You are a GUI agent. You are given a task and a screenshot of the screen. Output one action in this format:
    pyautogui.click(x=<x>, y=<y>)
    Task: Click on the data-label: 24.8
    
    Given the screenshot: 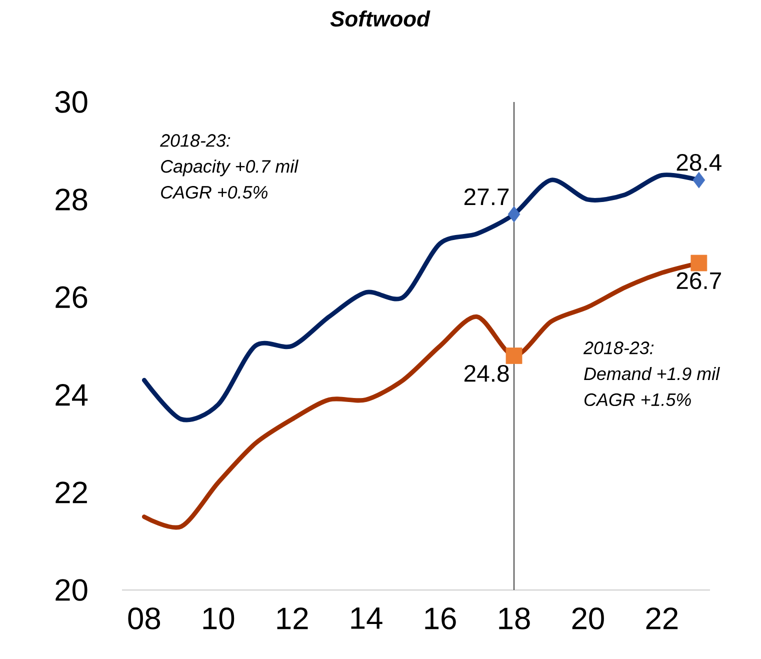 What is the action you would take?
    pyautogui.click(x=486, y=373)
    